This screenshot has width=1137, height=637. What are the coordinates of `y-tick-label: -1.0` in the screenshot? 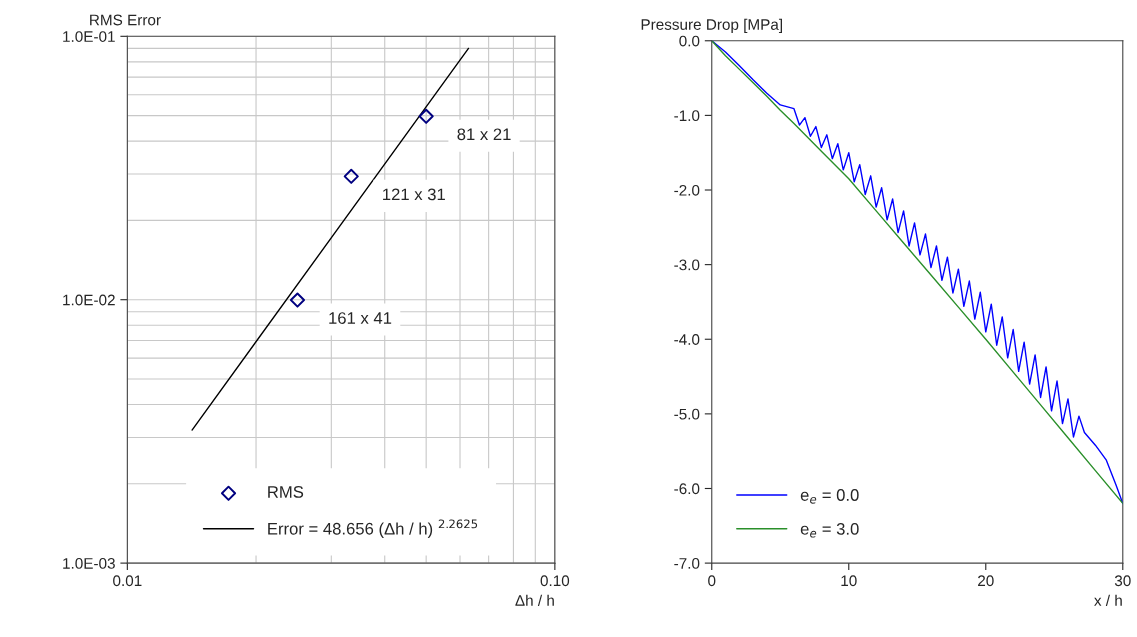 It's located at (687, 116).